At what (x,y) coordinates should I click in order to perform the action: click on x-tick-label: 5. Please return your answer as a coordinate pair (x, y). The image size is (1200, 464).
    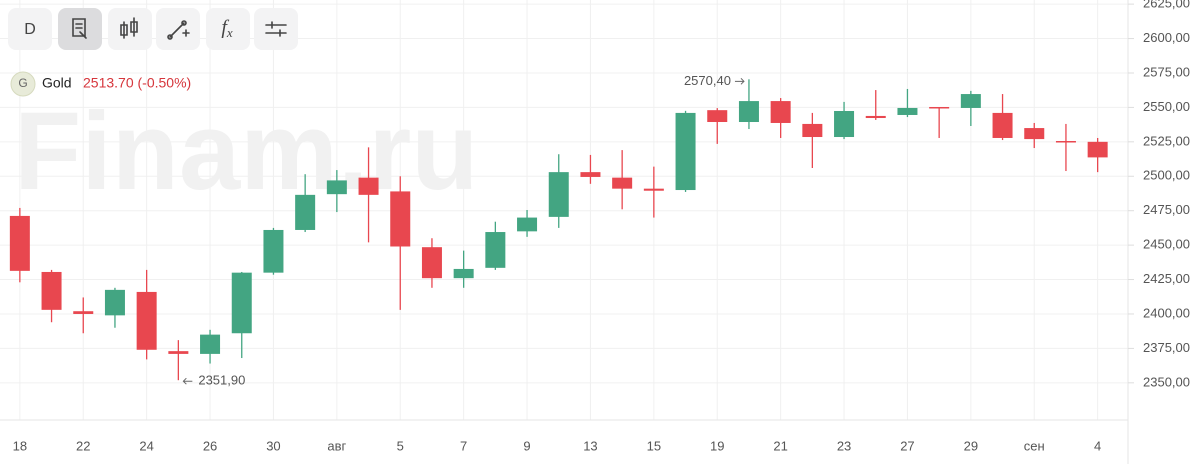
    Looking at the image, I should click on (400, 445).